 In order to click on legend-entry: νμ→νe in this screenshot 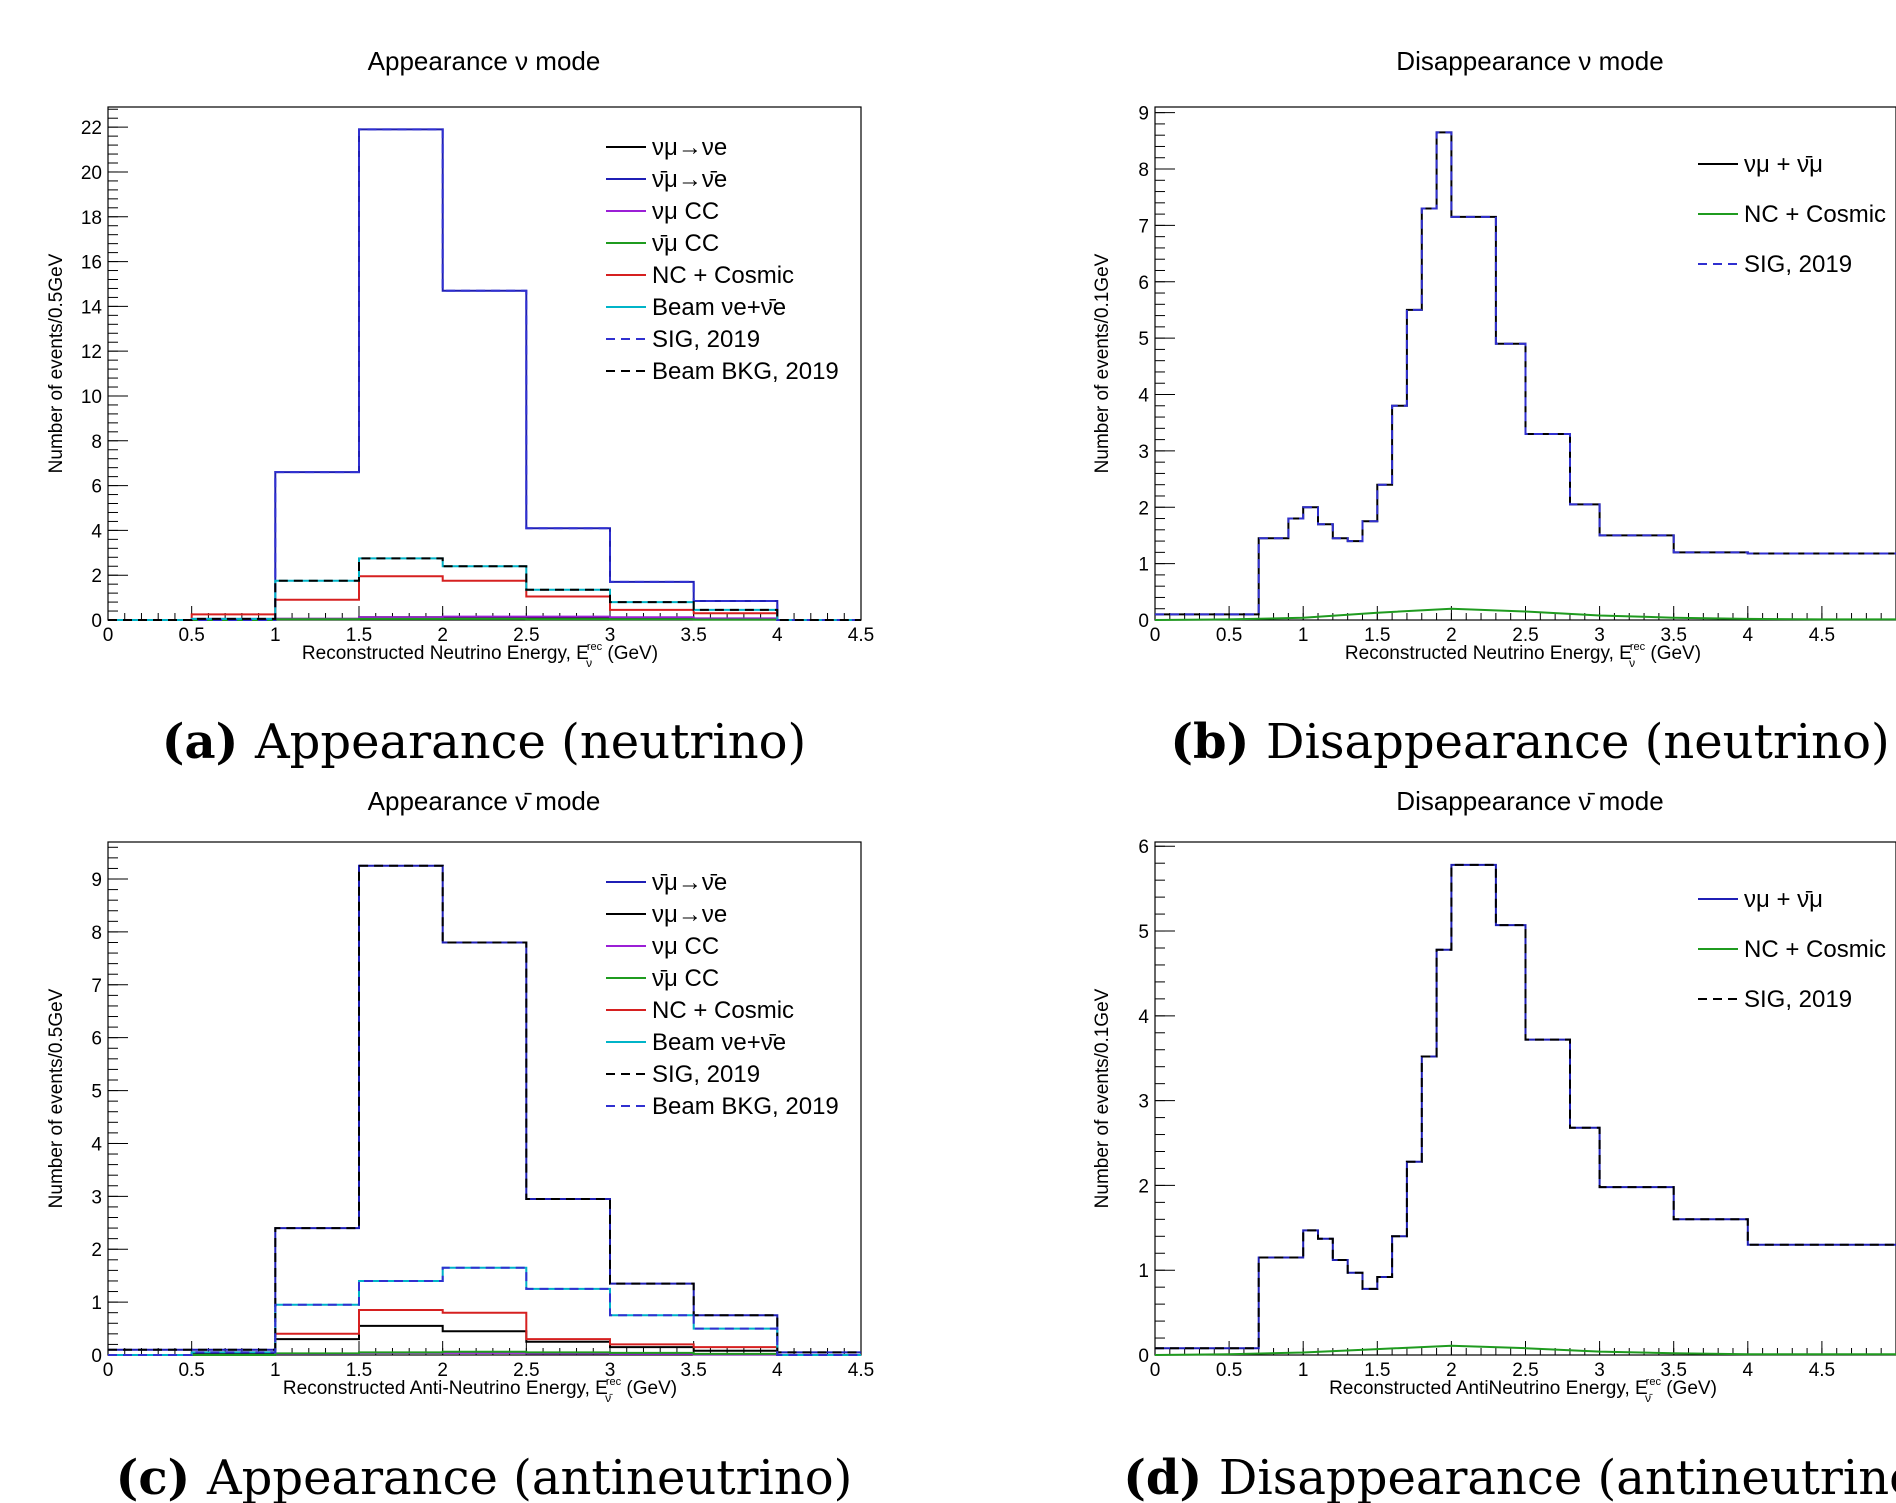, I will do `click(689, 147)`.